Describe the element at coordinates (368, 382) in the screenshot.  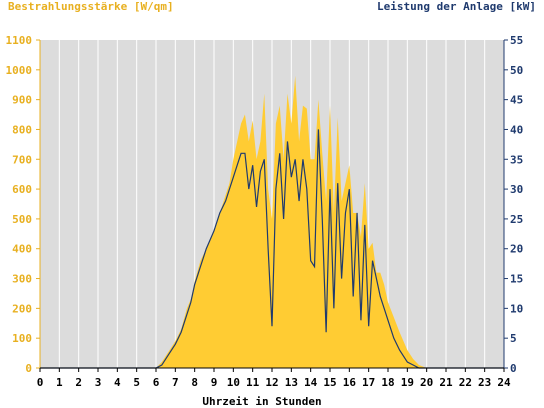
I see `x-tick-label: 17` at that location.